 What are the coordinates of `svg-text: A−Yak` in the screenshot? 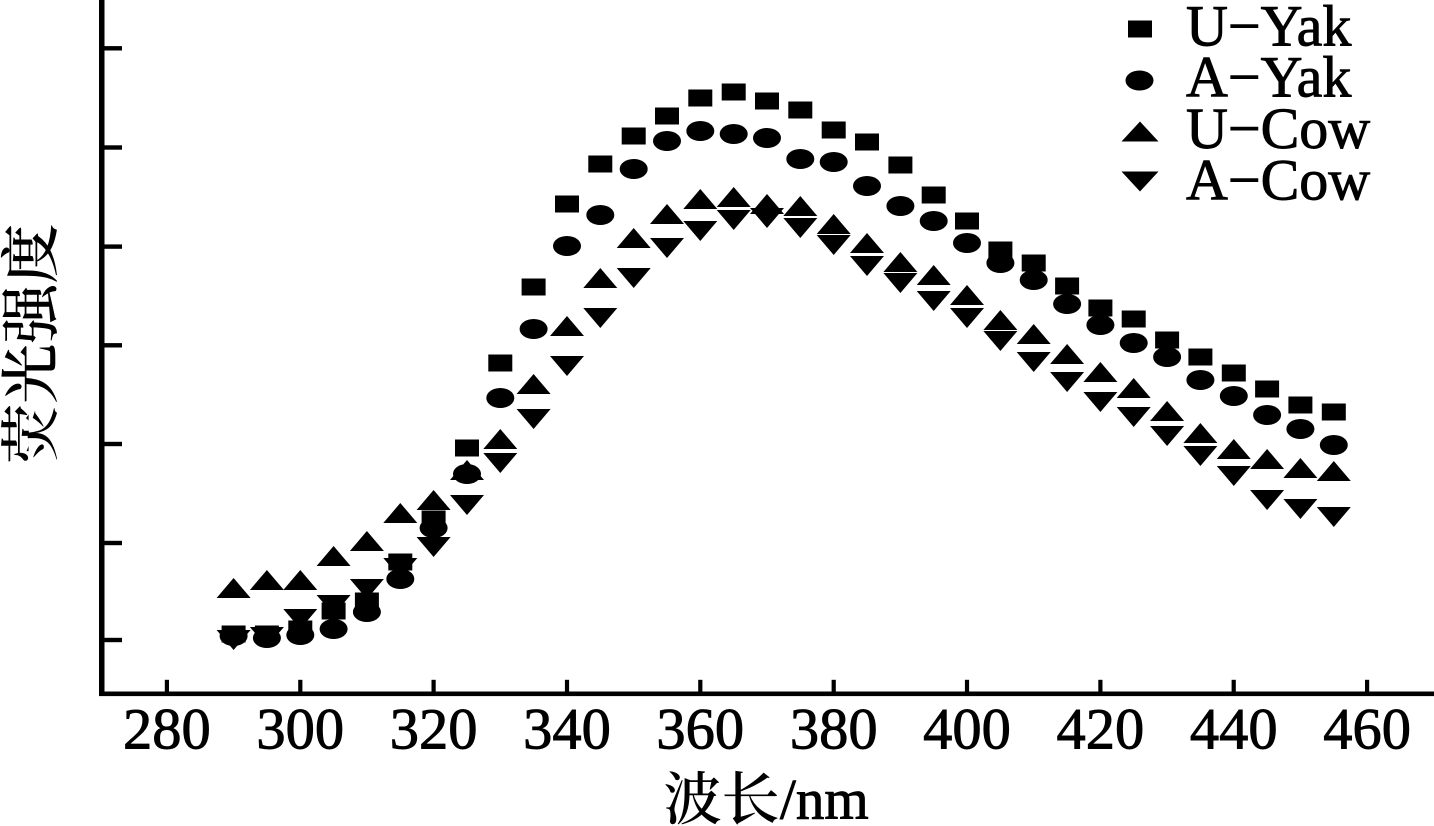 It's located at (1268, 76).